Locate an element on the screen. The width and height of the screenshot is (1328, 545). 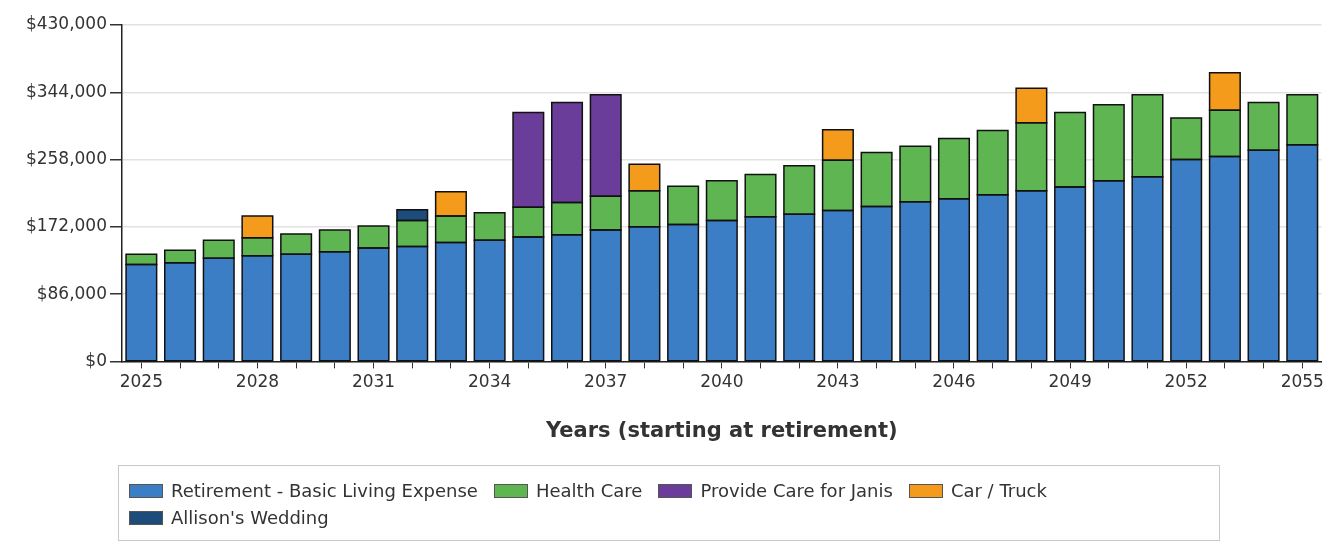
y-tick-label: $258,000 is located at coordinates (66, 157).